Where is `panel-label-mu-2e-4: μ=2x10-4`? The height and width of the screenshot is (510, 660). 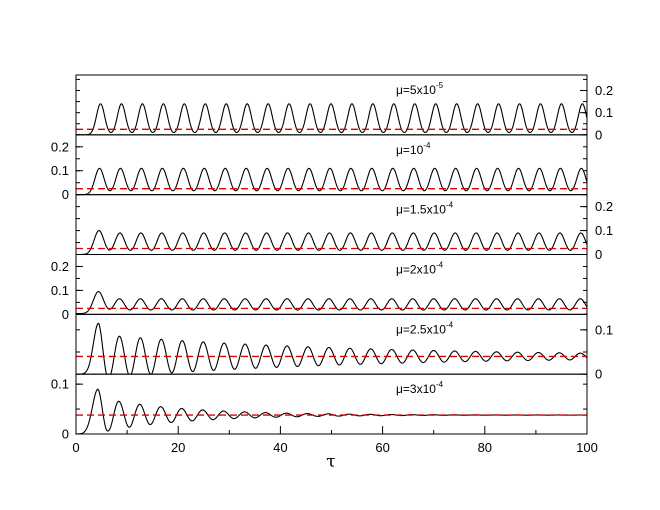 panel-label-mu-2e-4: μ=2x10-4 is located at coordinates (420, 269).